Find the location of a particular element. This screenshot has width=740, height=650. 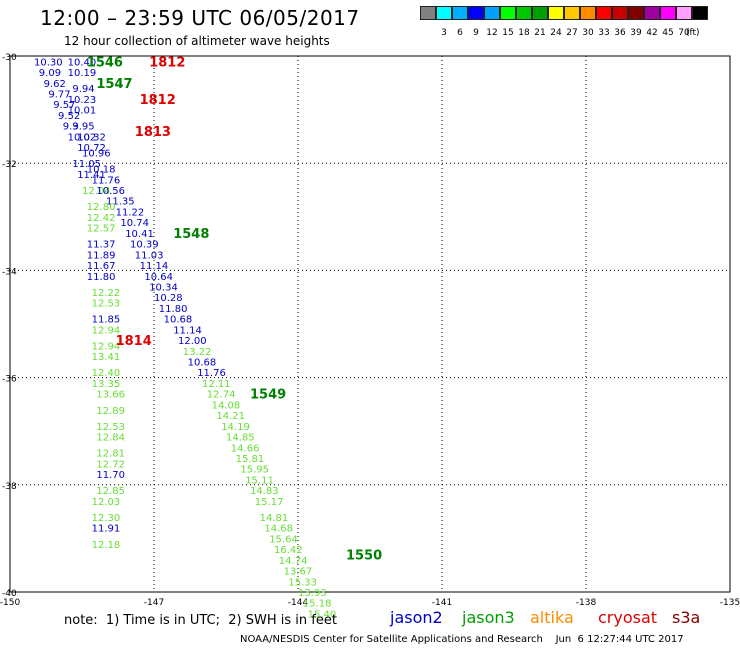

wave-height-value: 12.30 is located at coordinates (106, 518).